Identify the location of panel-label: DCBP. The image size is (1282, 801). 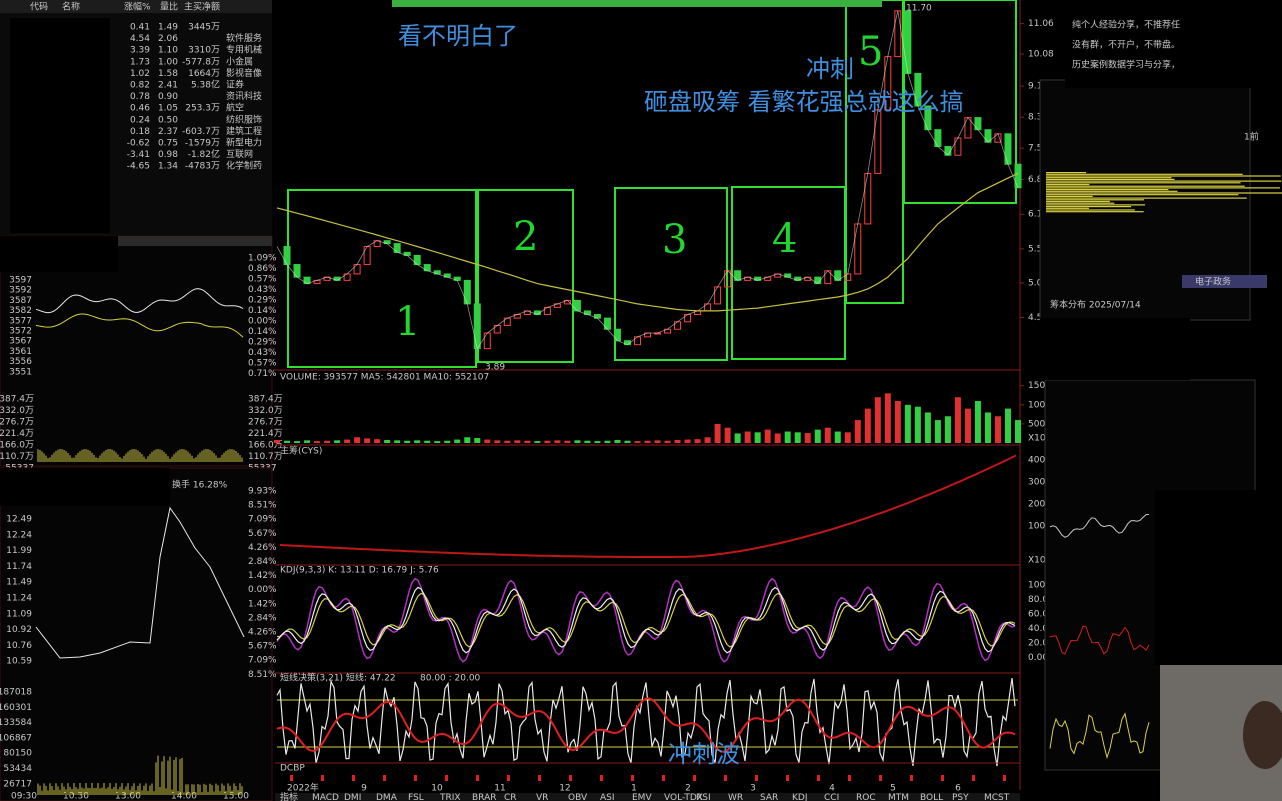
(292, 769).